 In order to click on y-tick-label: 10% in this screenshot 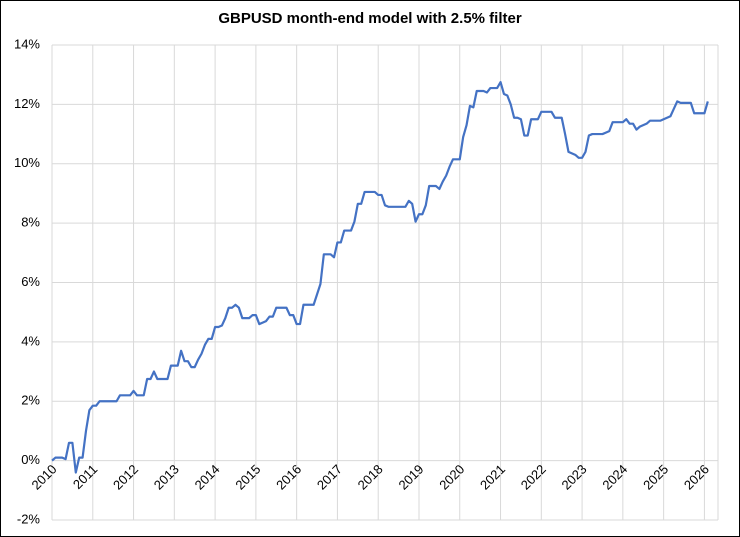, I will do `click(27, 162)`.